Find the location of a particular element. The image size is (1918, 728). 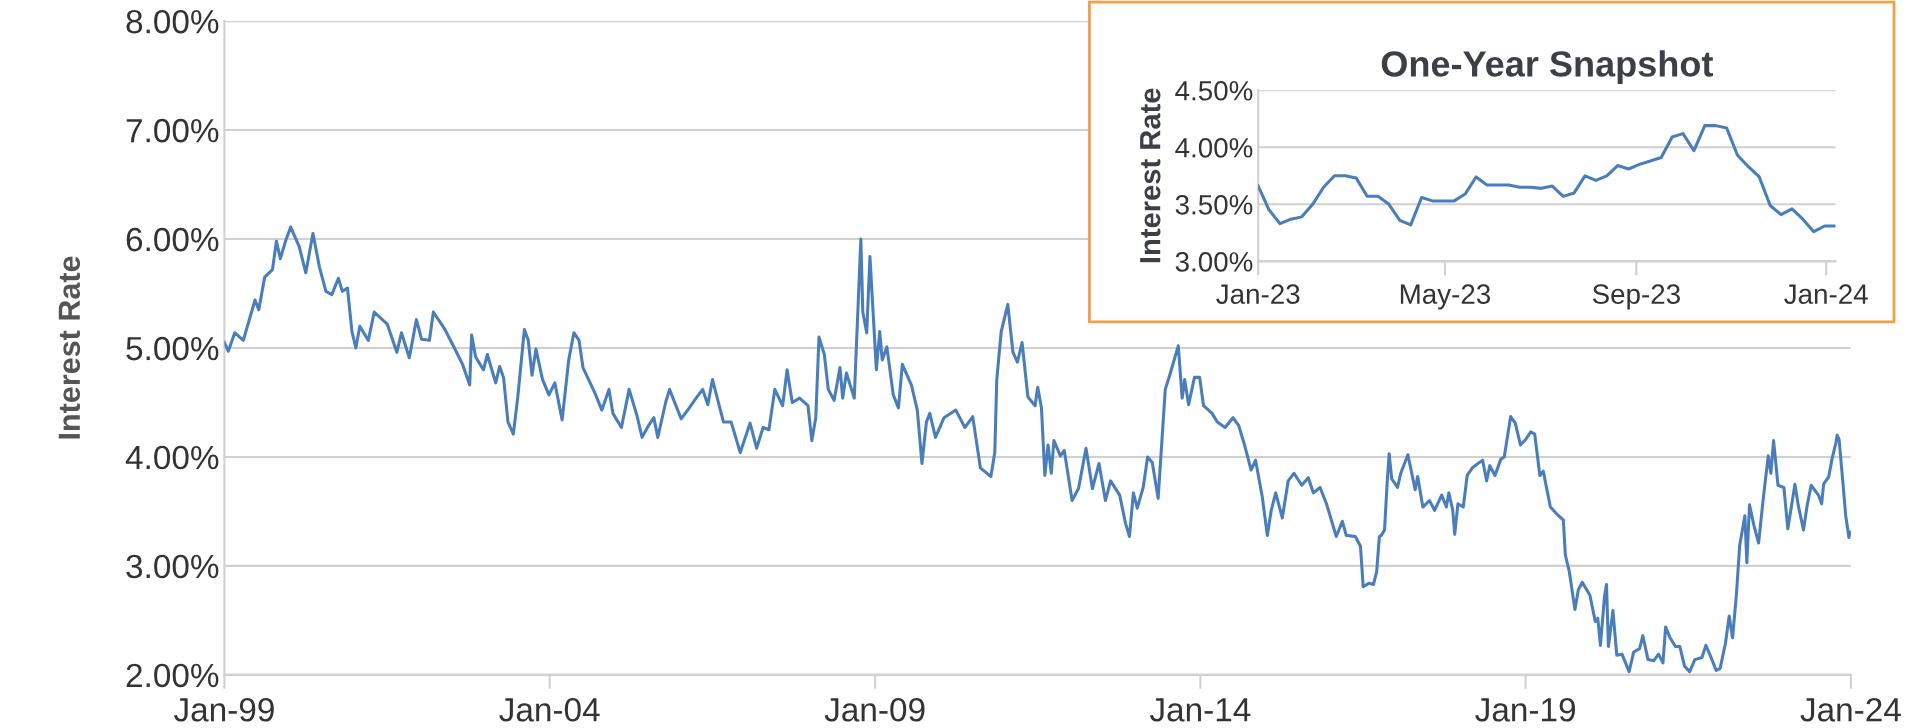

chart-title: One-Year Snapshot is located at coordinates (1547, 67).